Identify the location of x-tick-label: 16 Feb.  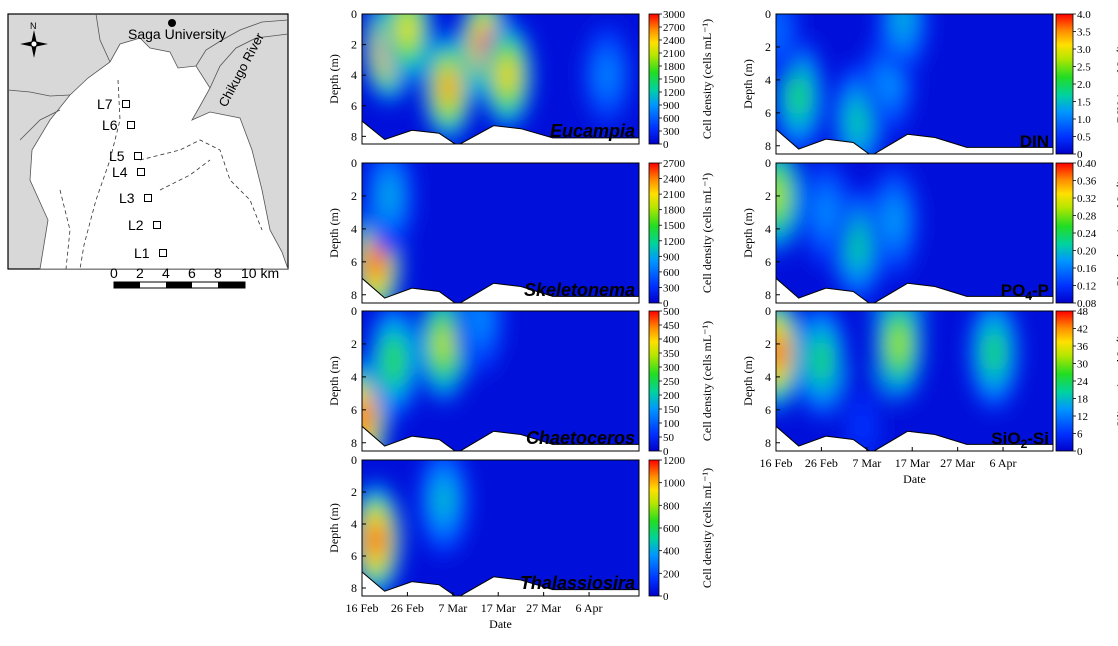
(362, 608).